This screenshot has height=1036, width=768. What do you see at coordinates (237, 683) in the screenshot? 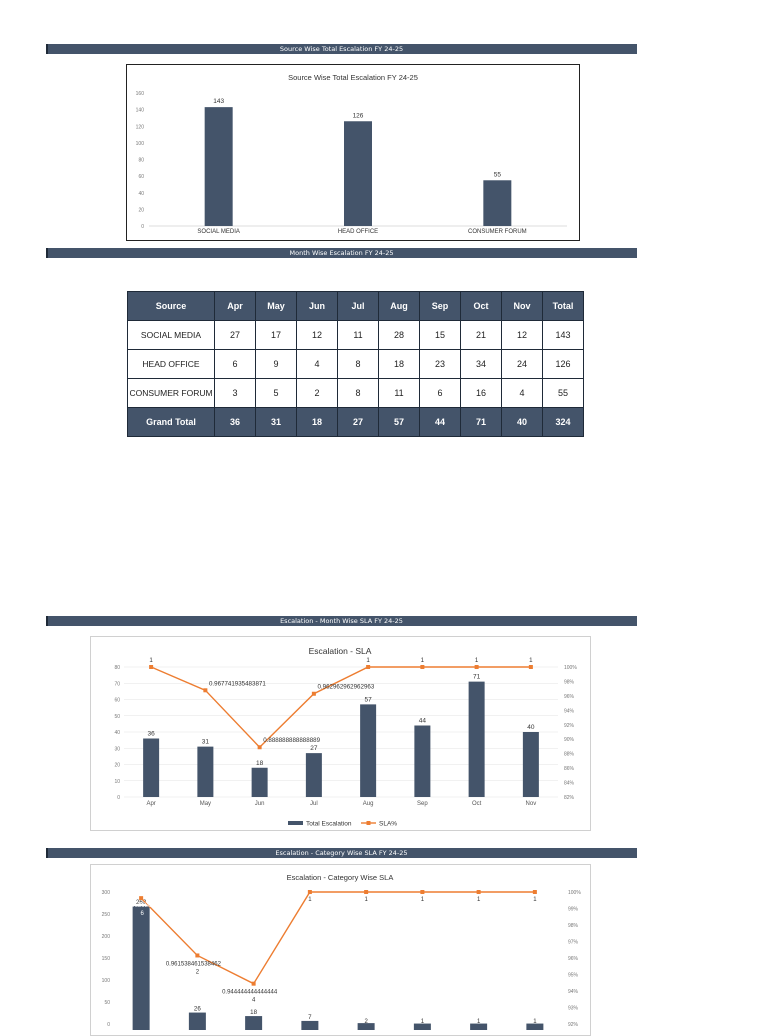
I see `sla-data-label: 0.967741935483871` at bounding box center [237, 683].